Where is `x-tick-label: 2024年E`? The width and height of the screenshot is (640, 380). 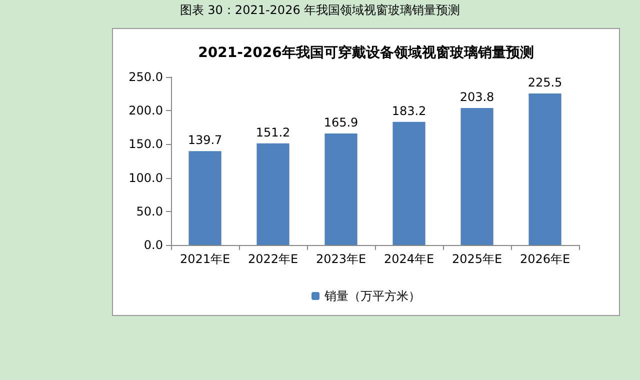 x-tick-label: 2024年E is located at coordinates (409, 259).